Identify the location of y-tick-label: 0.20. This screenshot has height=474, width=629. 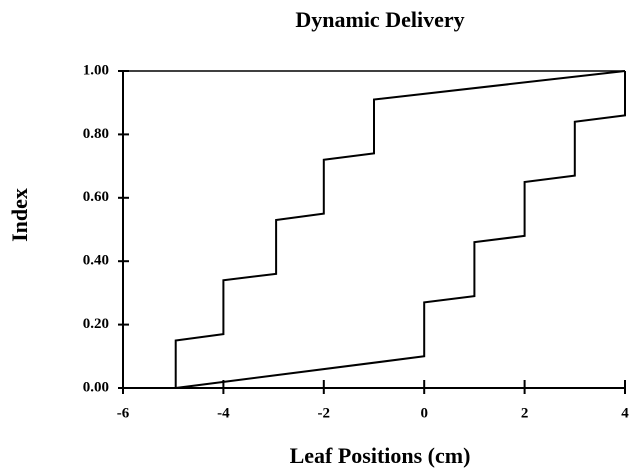
(96, 324).